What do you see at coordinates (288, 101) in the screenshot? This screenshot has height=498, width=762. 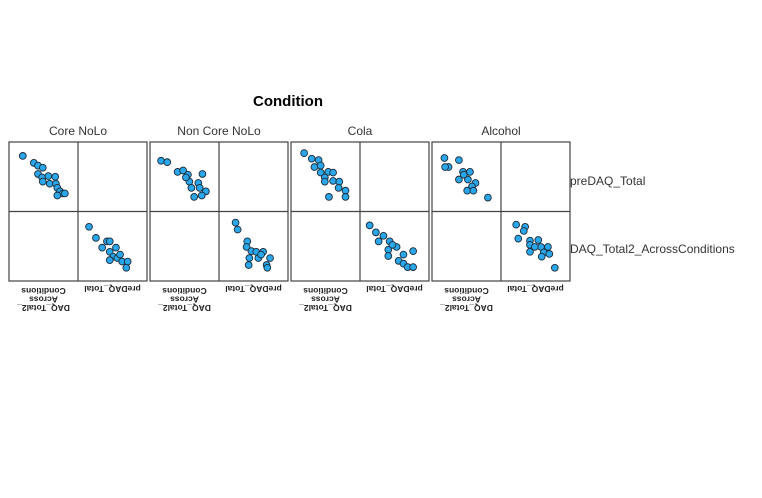 I see `chart-title: Condition` at bounding box center [288, 101].